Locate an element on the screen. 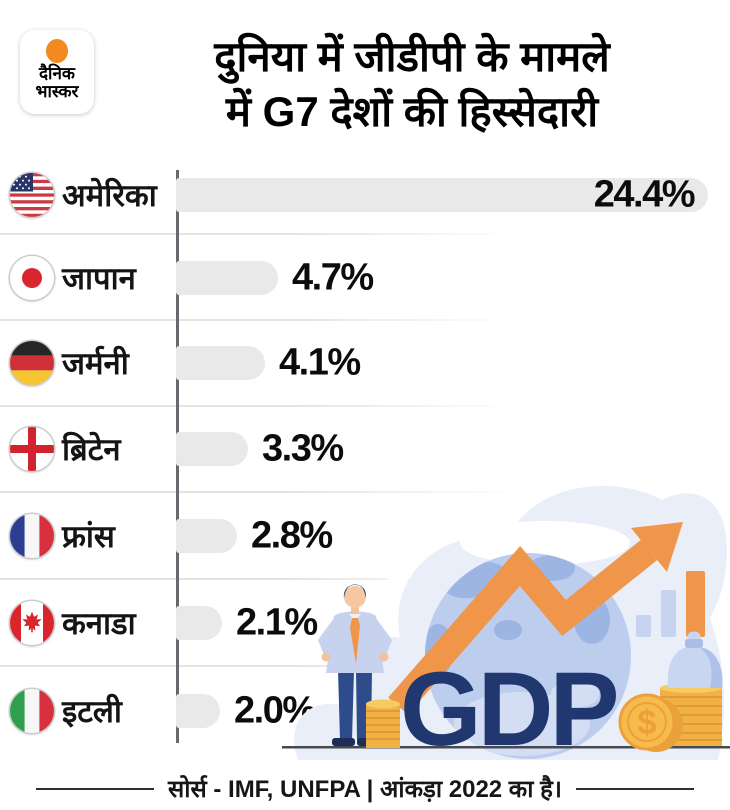 This screenshot has width=730, height=810. dollar-sign: $ is located at coordinates (647, 723).